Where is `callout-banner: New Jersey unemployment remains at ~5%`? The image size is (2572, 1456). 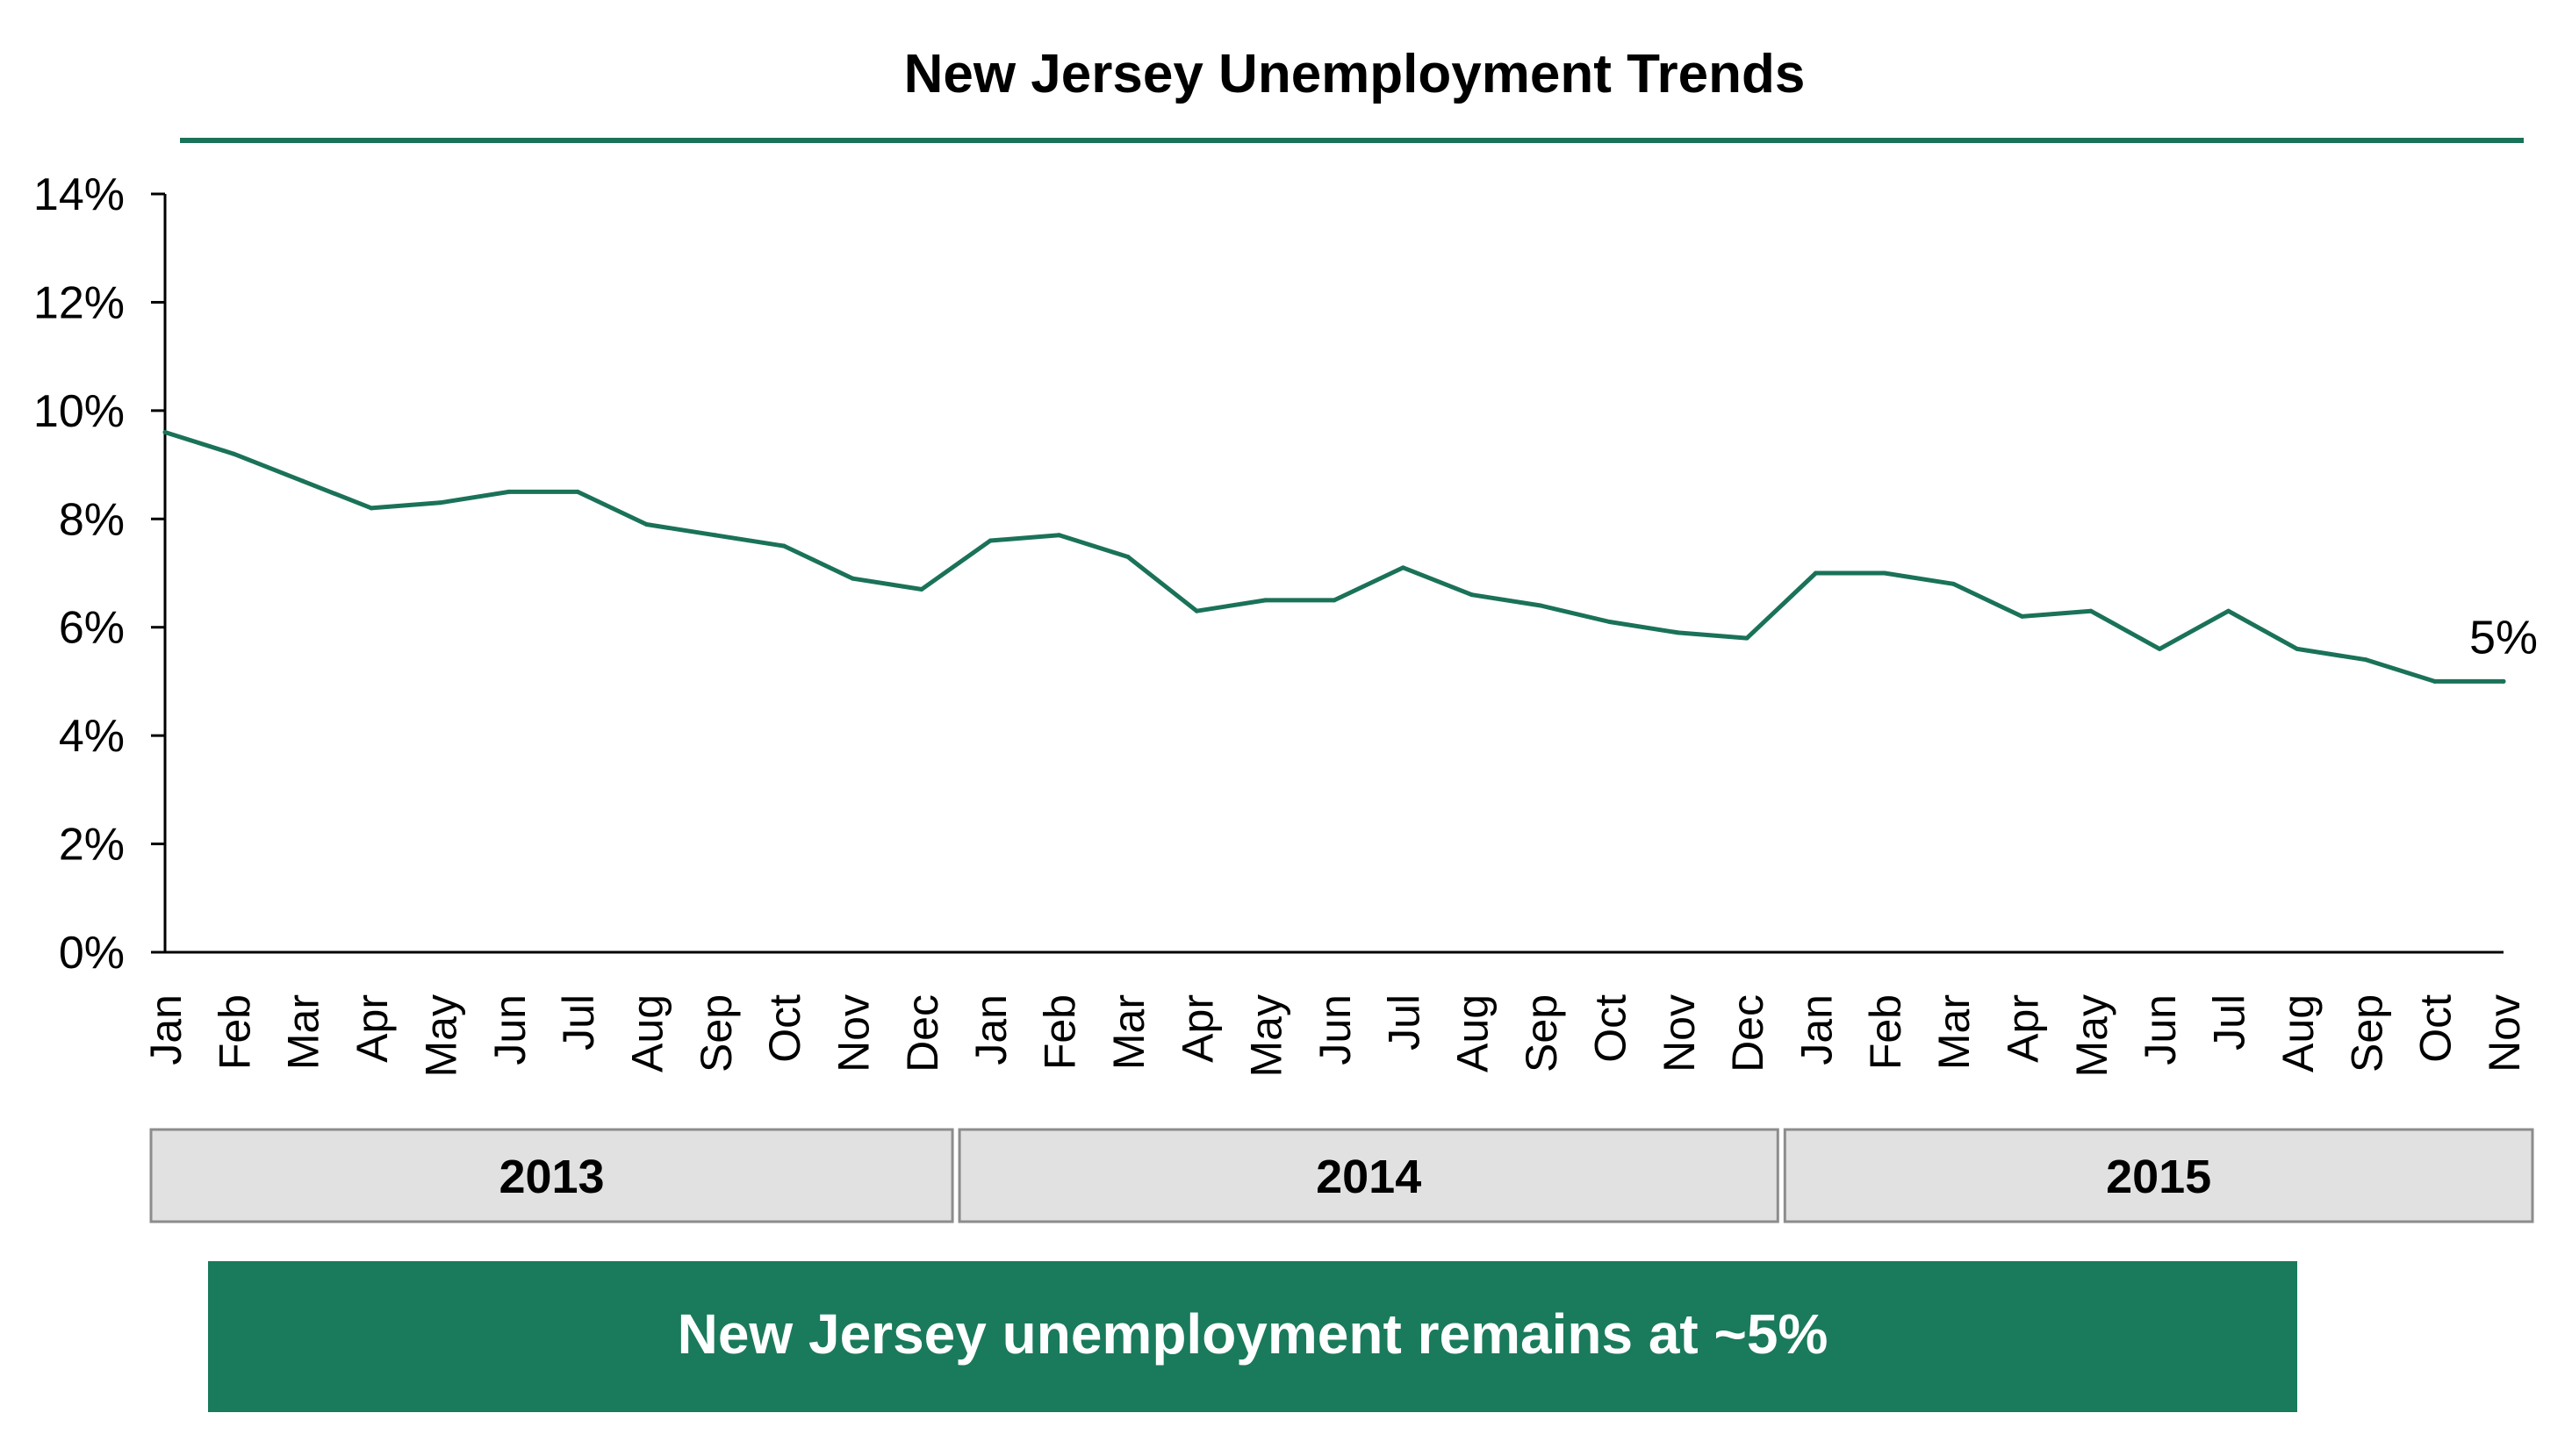
callout-banner: New Jersey unemployment remains at ~5% is located at coordinates (1252, 1336).